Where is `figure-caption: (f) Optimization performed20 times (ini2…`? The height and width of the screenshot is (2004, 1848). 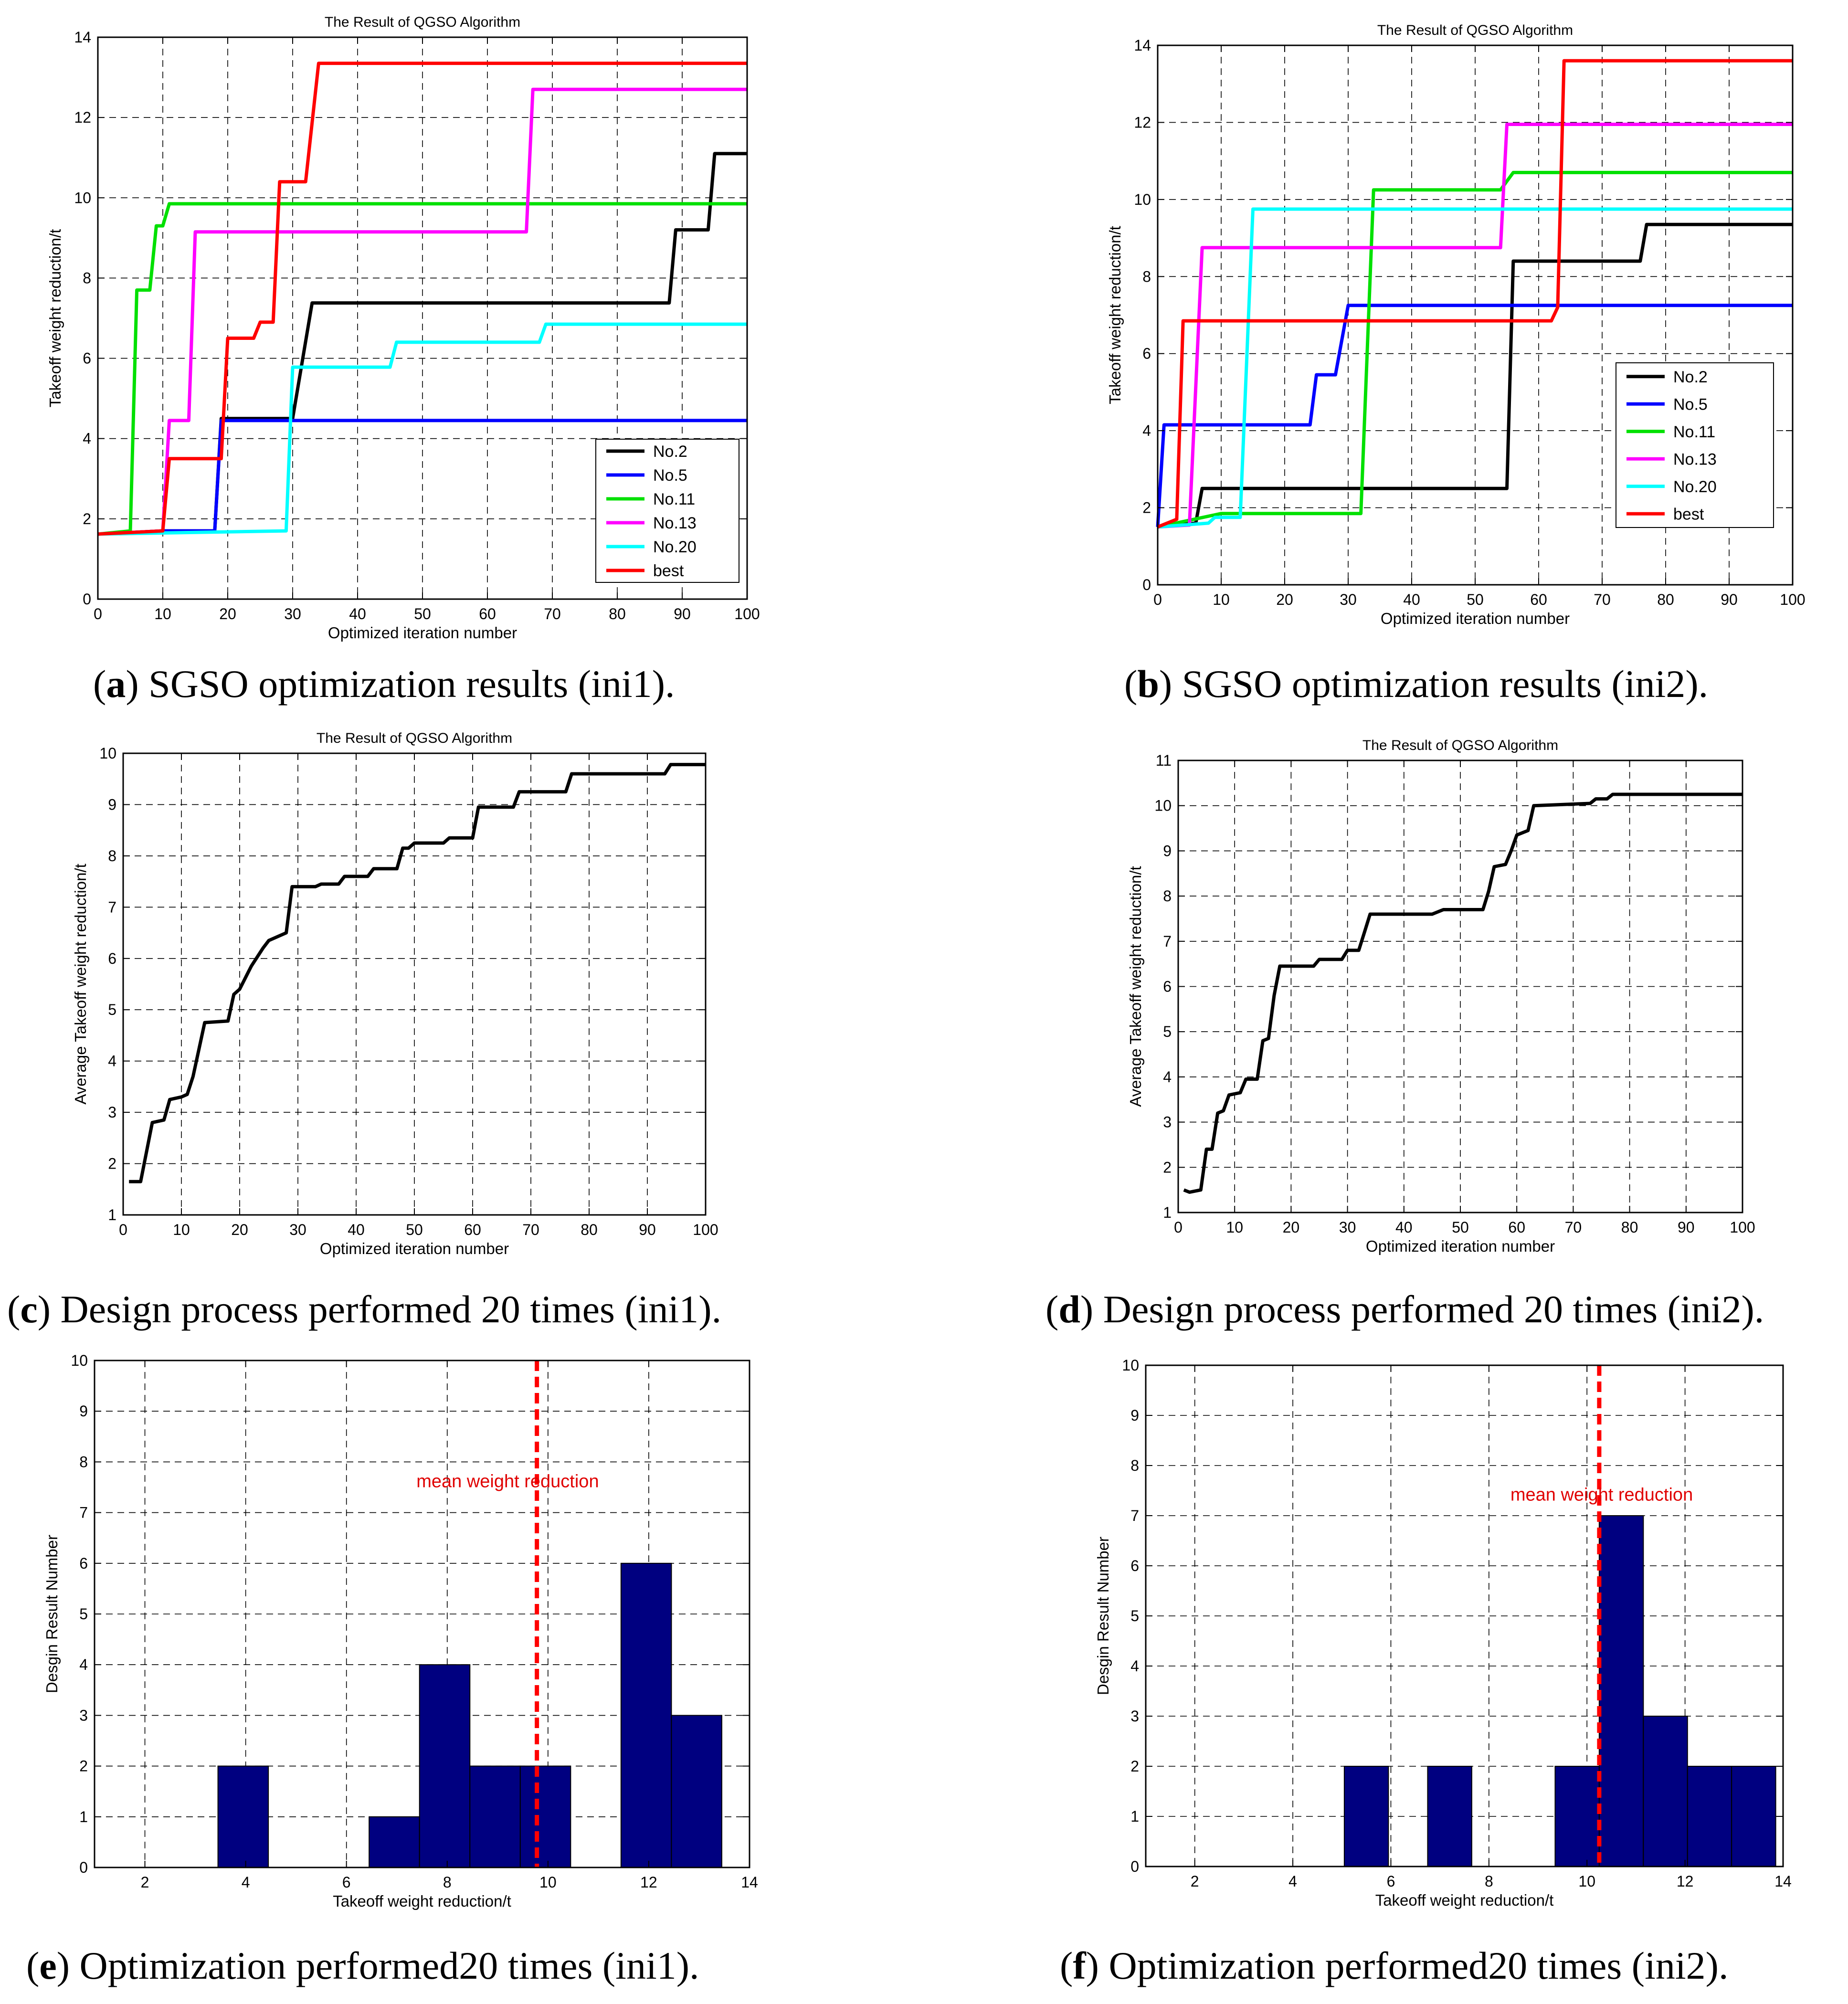
figure-caption: (f) Optimization performed20 times (ini2… is located at coordinates (1394, 1966).